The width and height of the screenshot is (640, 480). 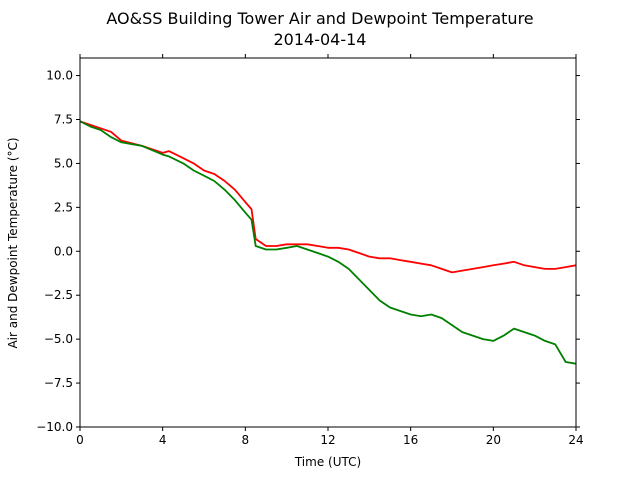 What do you see at coordinates (163, 440) in the screenshot?
I see `x-tick-label: 4` at bounding box center [163, 440].